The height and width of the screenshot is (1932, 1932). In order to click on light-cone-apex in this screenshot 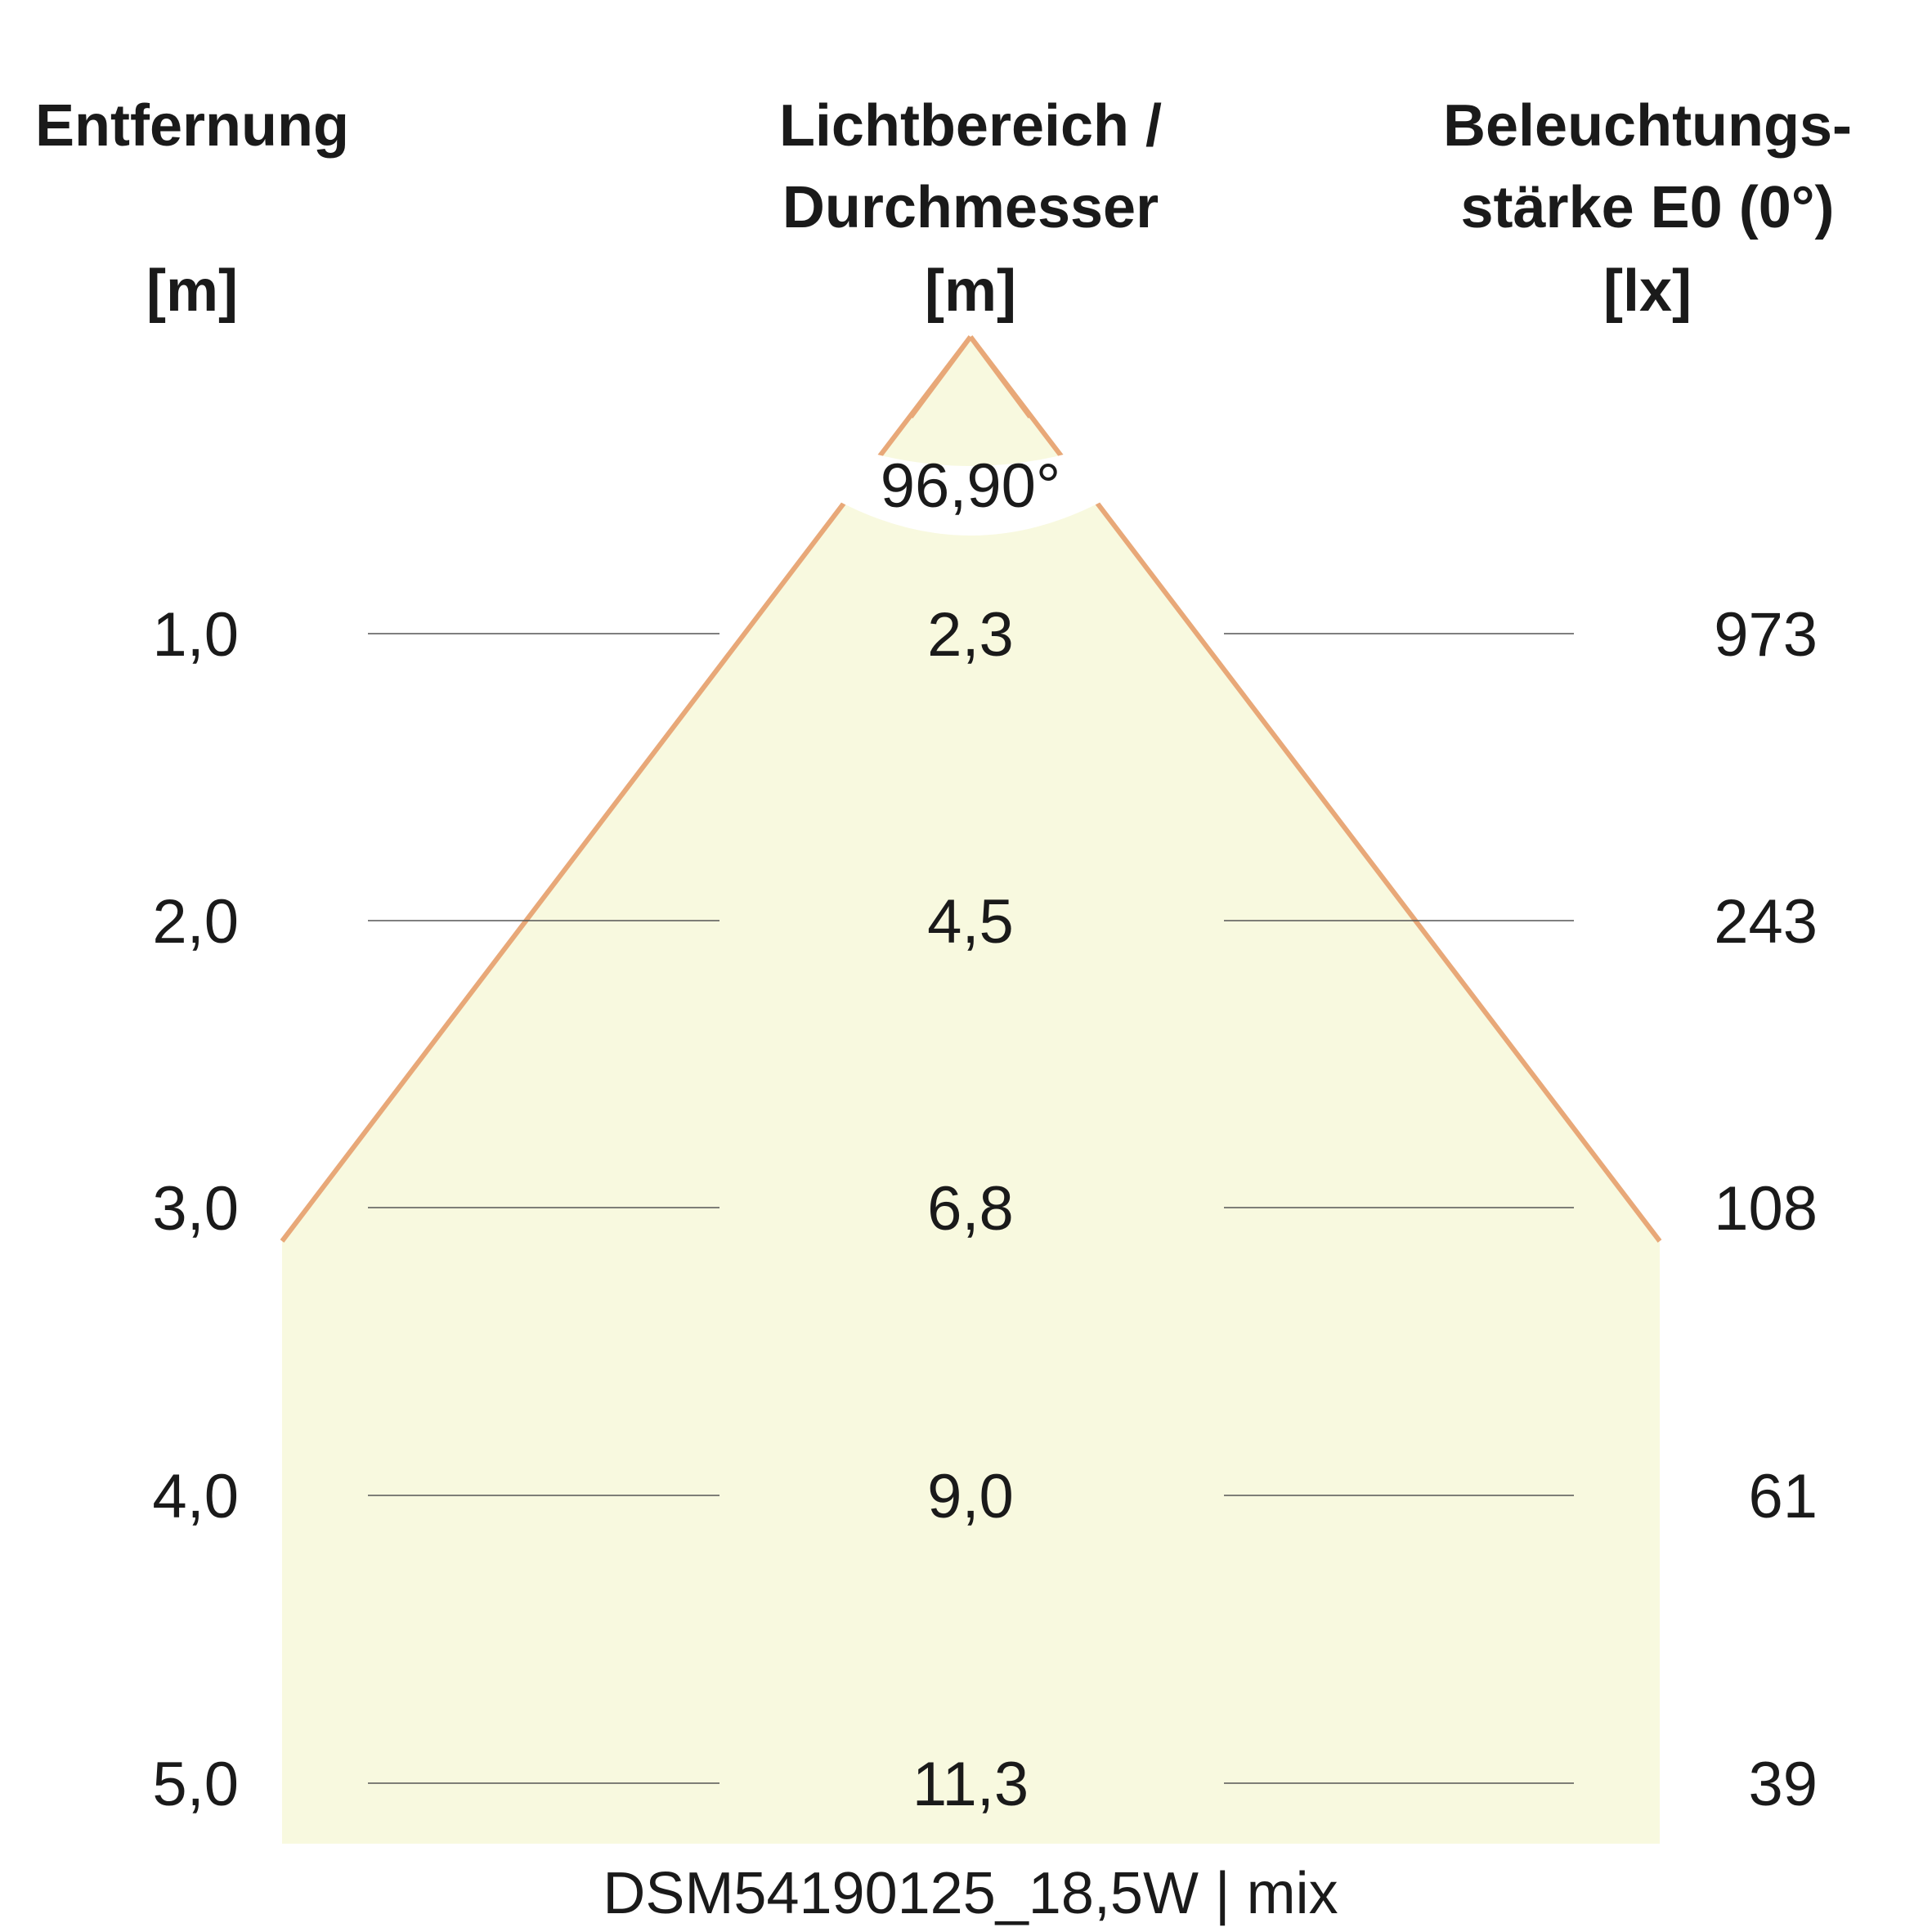, I will do `click(970, 385)`.